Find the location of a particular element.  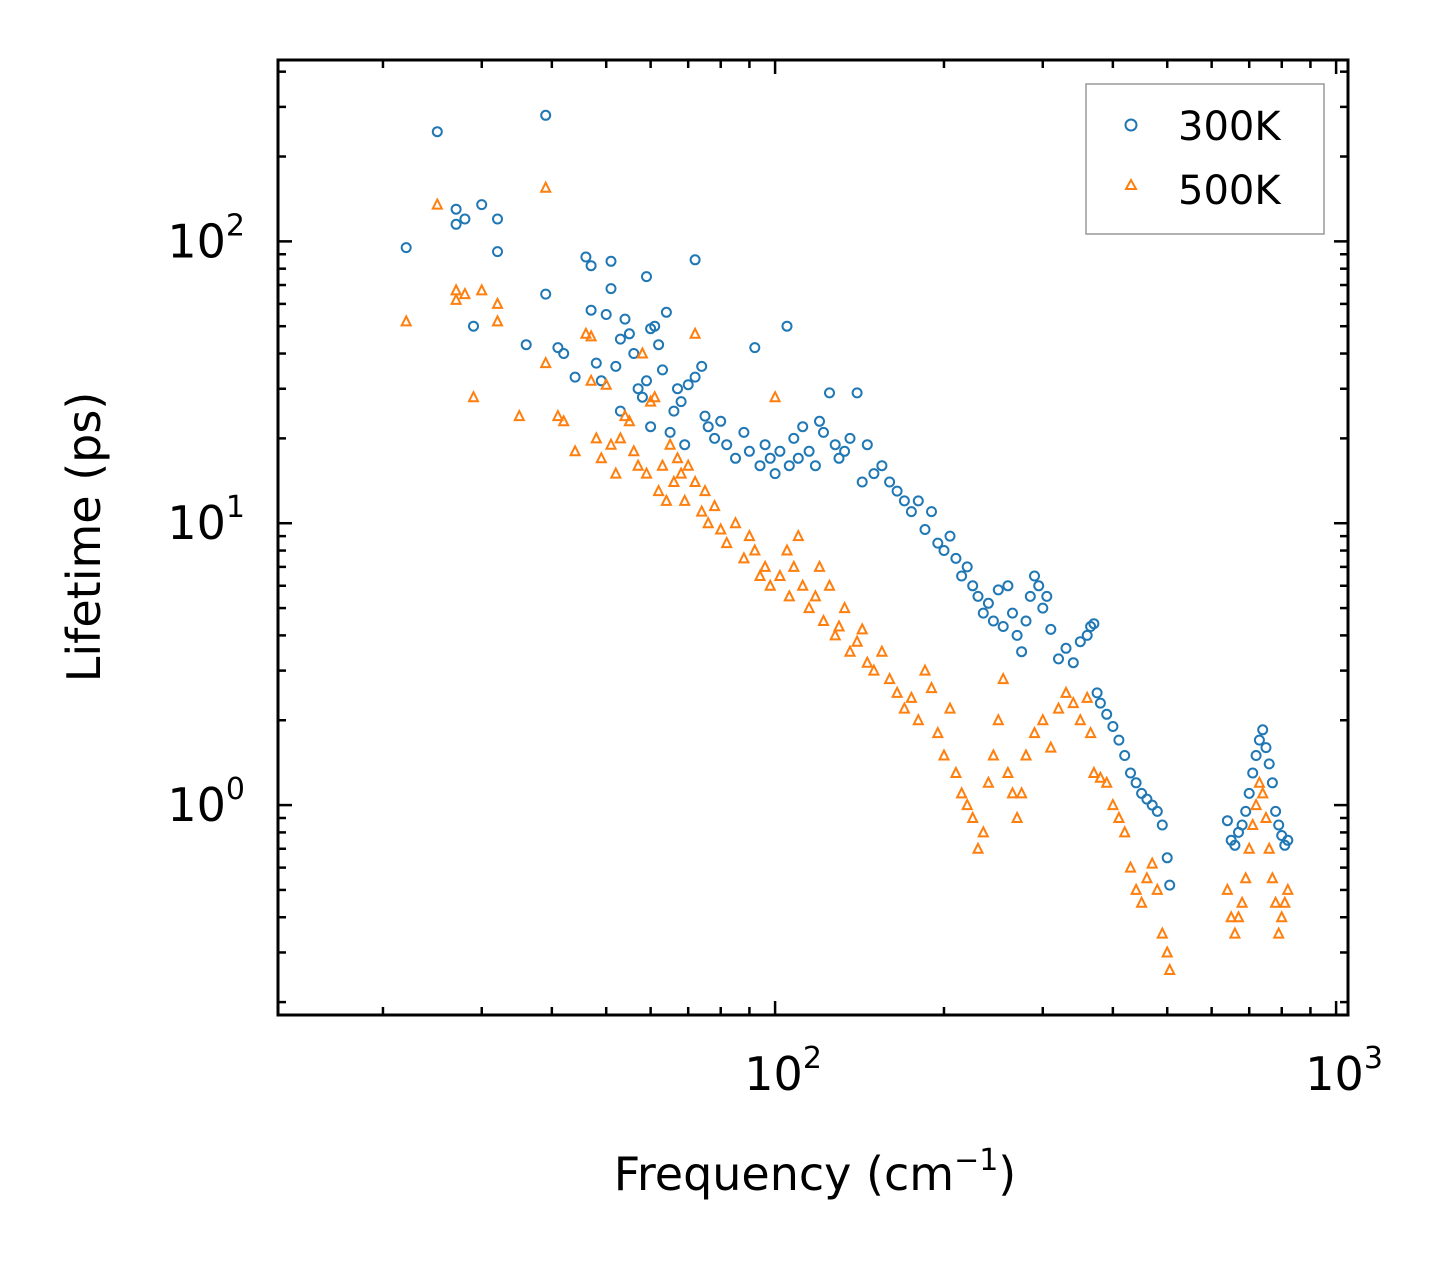

legend-marker-500k is located at coordinates (1131, 183).